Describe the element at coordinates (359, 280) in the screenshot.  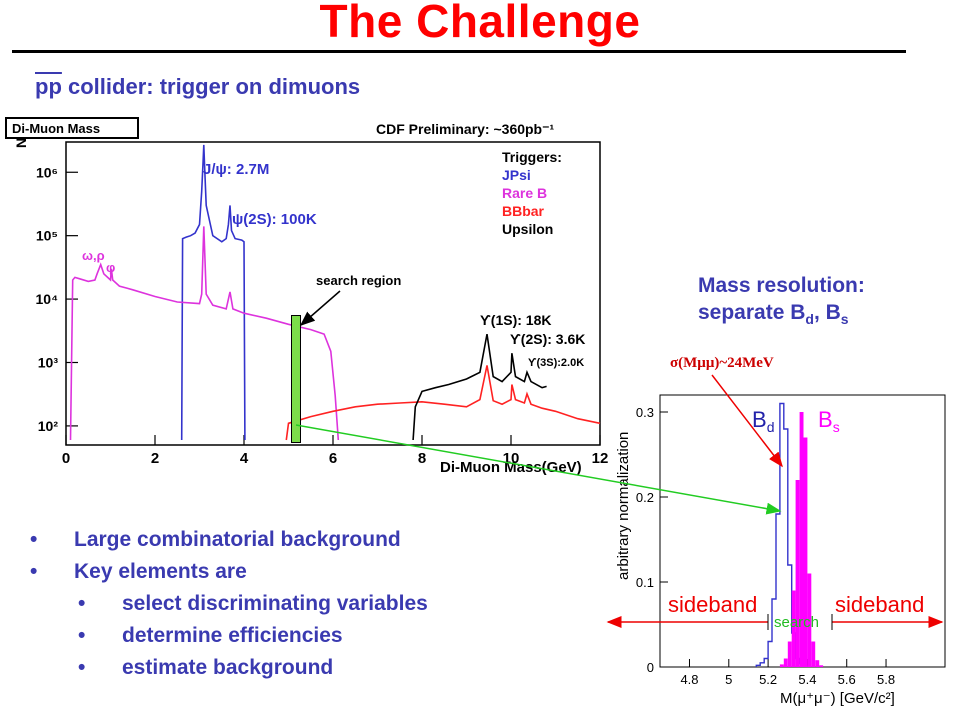
I see `search-region-label: search region` at that location.